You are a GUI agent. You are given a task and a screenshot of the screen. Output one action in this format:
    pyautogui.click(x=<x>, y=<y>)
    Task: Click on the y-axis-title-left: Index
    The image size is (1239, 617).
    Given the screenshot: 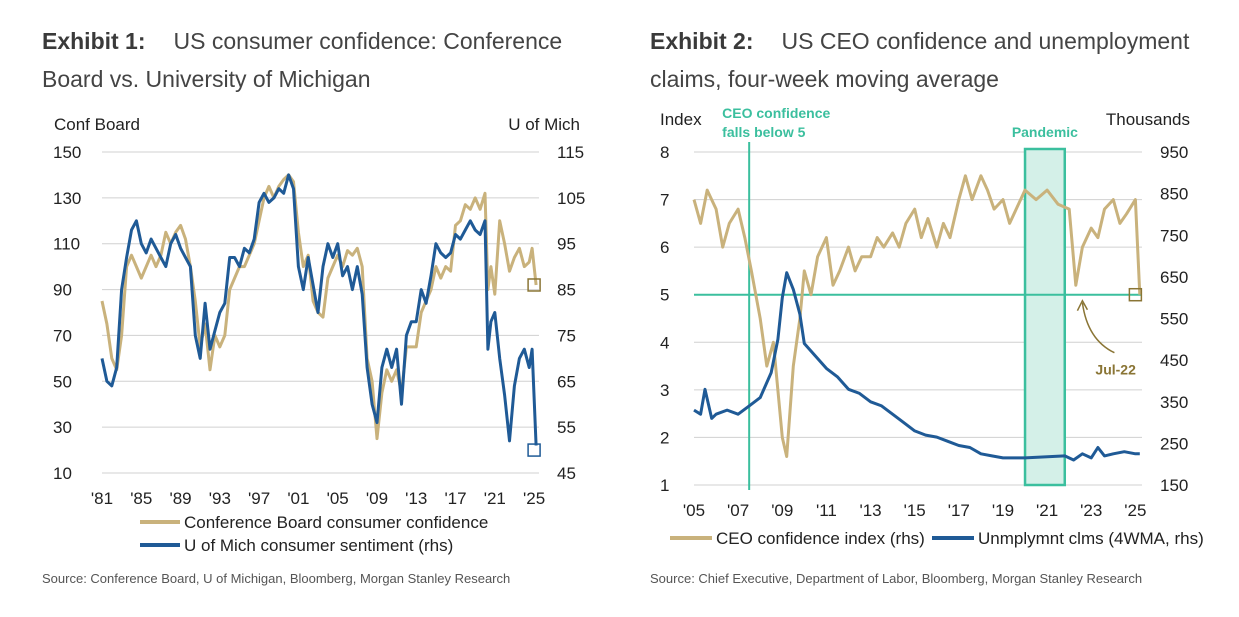 What is the action you would take?
    pyautogui.click(x=681, y=119)
    